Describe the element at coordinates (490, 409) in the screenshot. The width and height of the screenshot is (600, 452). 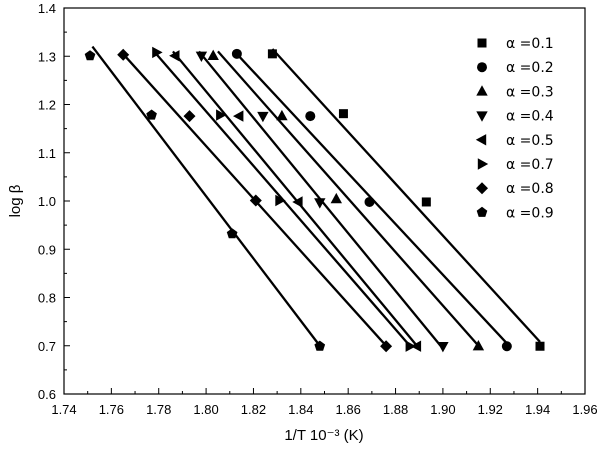
I see `x-tick-label: 1.92` at that location.